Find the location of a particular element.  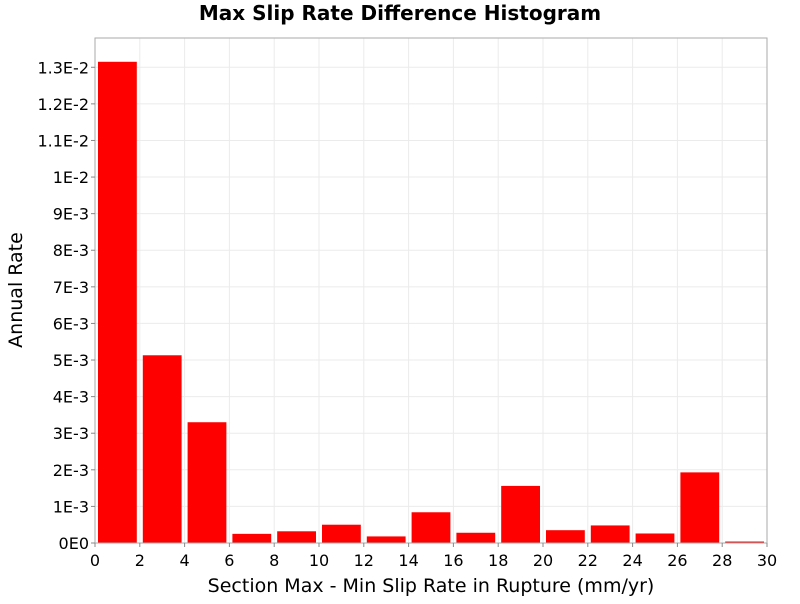

x-tick-label: 8 is located at coordinates (274, 560).